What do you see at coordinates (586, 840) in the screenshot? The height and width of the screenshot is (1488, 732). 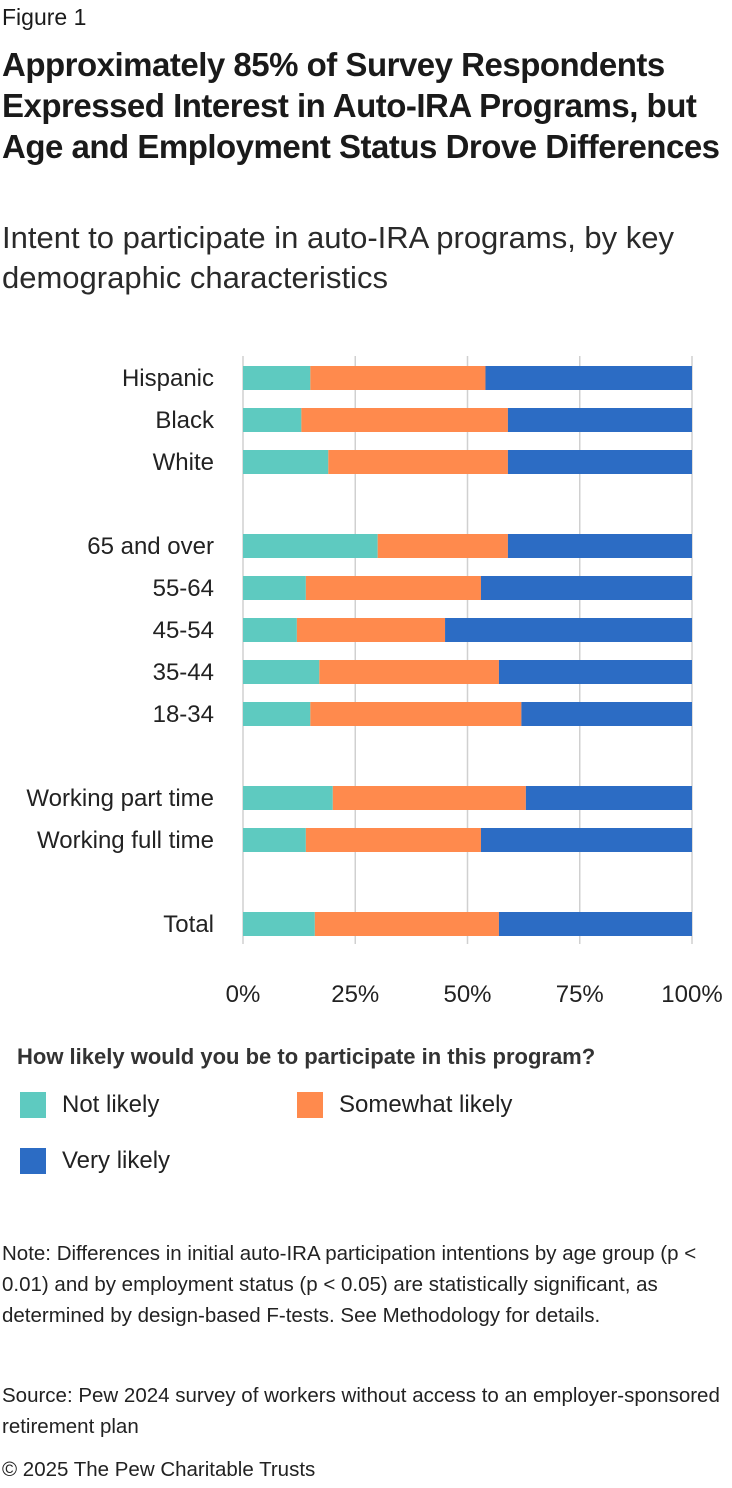 I see `bar-working-full-time-very-likely` at bounding box center [586, 840].